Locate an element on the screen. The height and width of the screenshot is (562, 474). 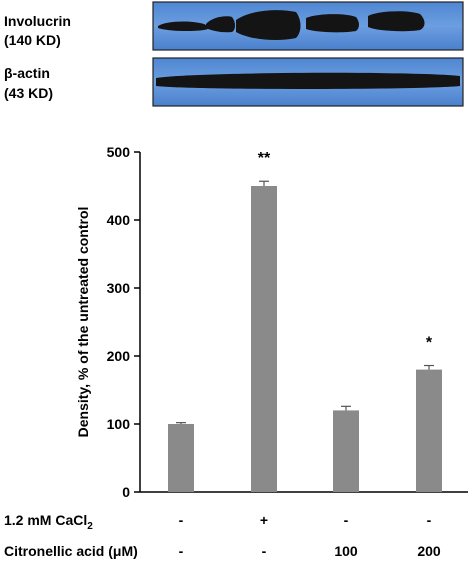
y-tick-label: 300 is located at coordinates (119, 288).